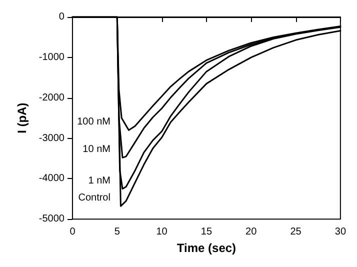 The image size is (357, 267). I want to click on y-tick-label: -1000, so click(51, 57).